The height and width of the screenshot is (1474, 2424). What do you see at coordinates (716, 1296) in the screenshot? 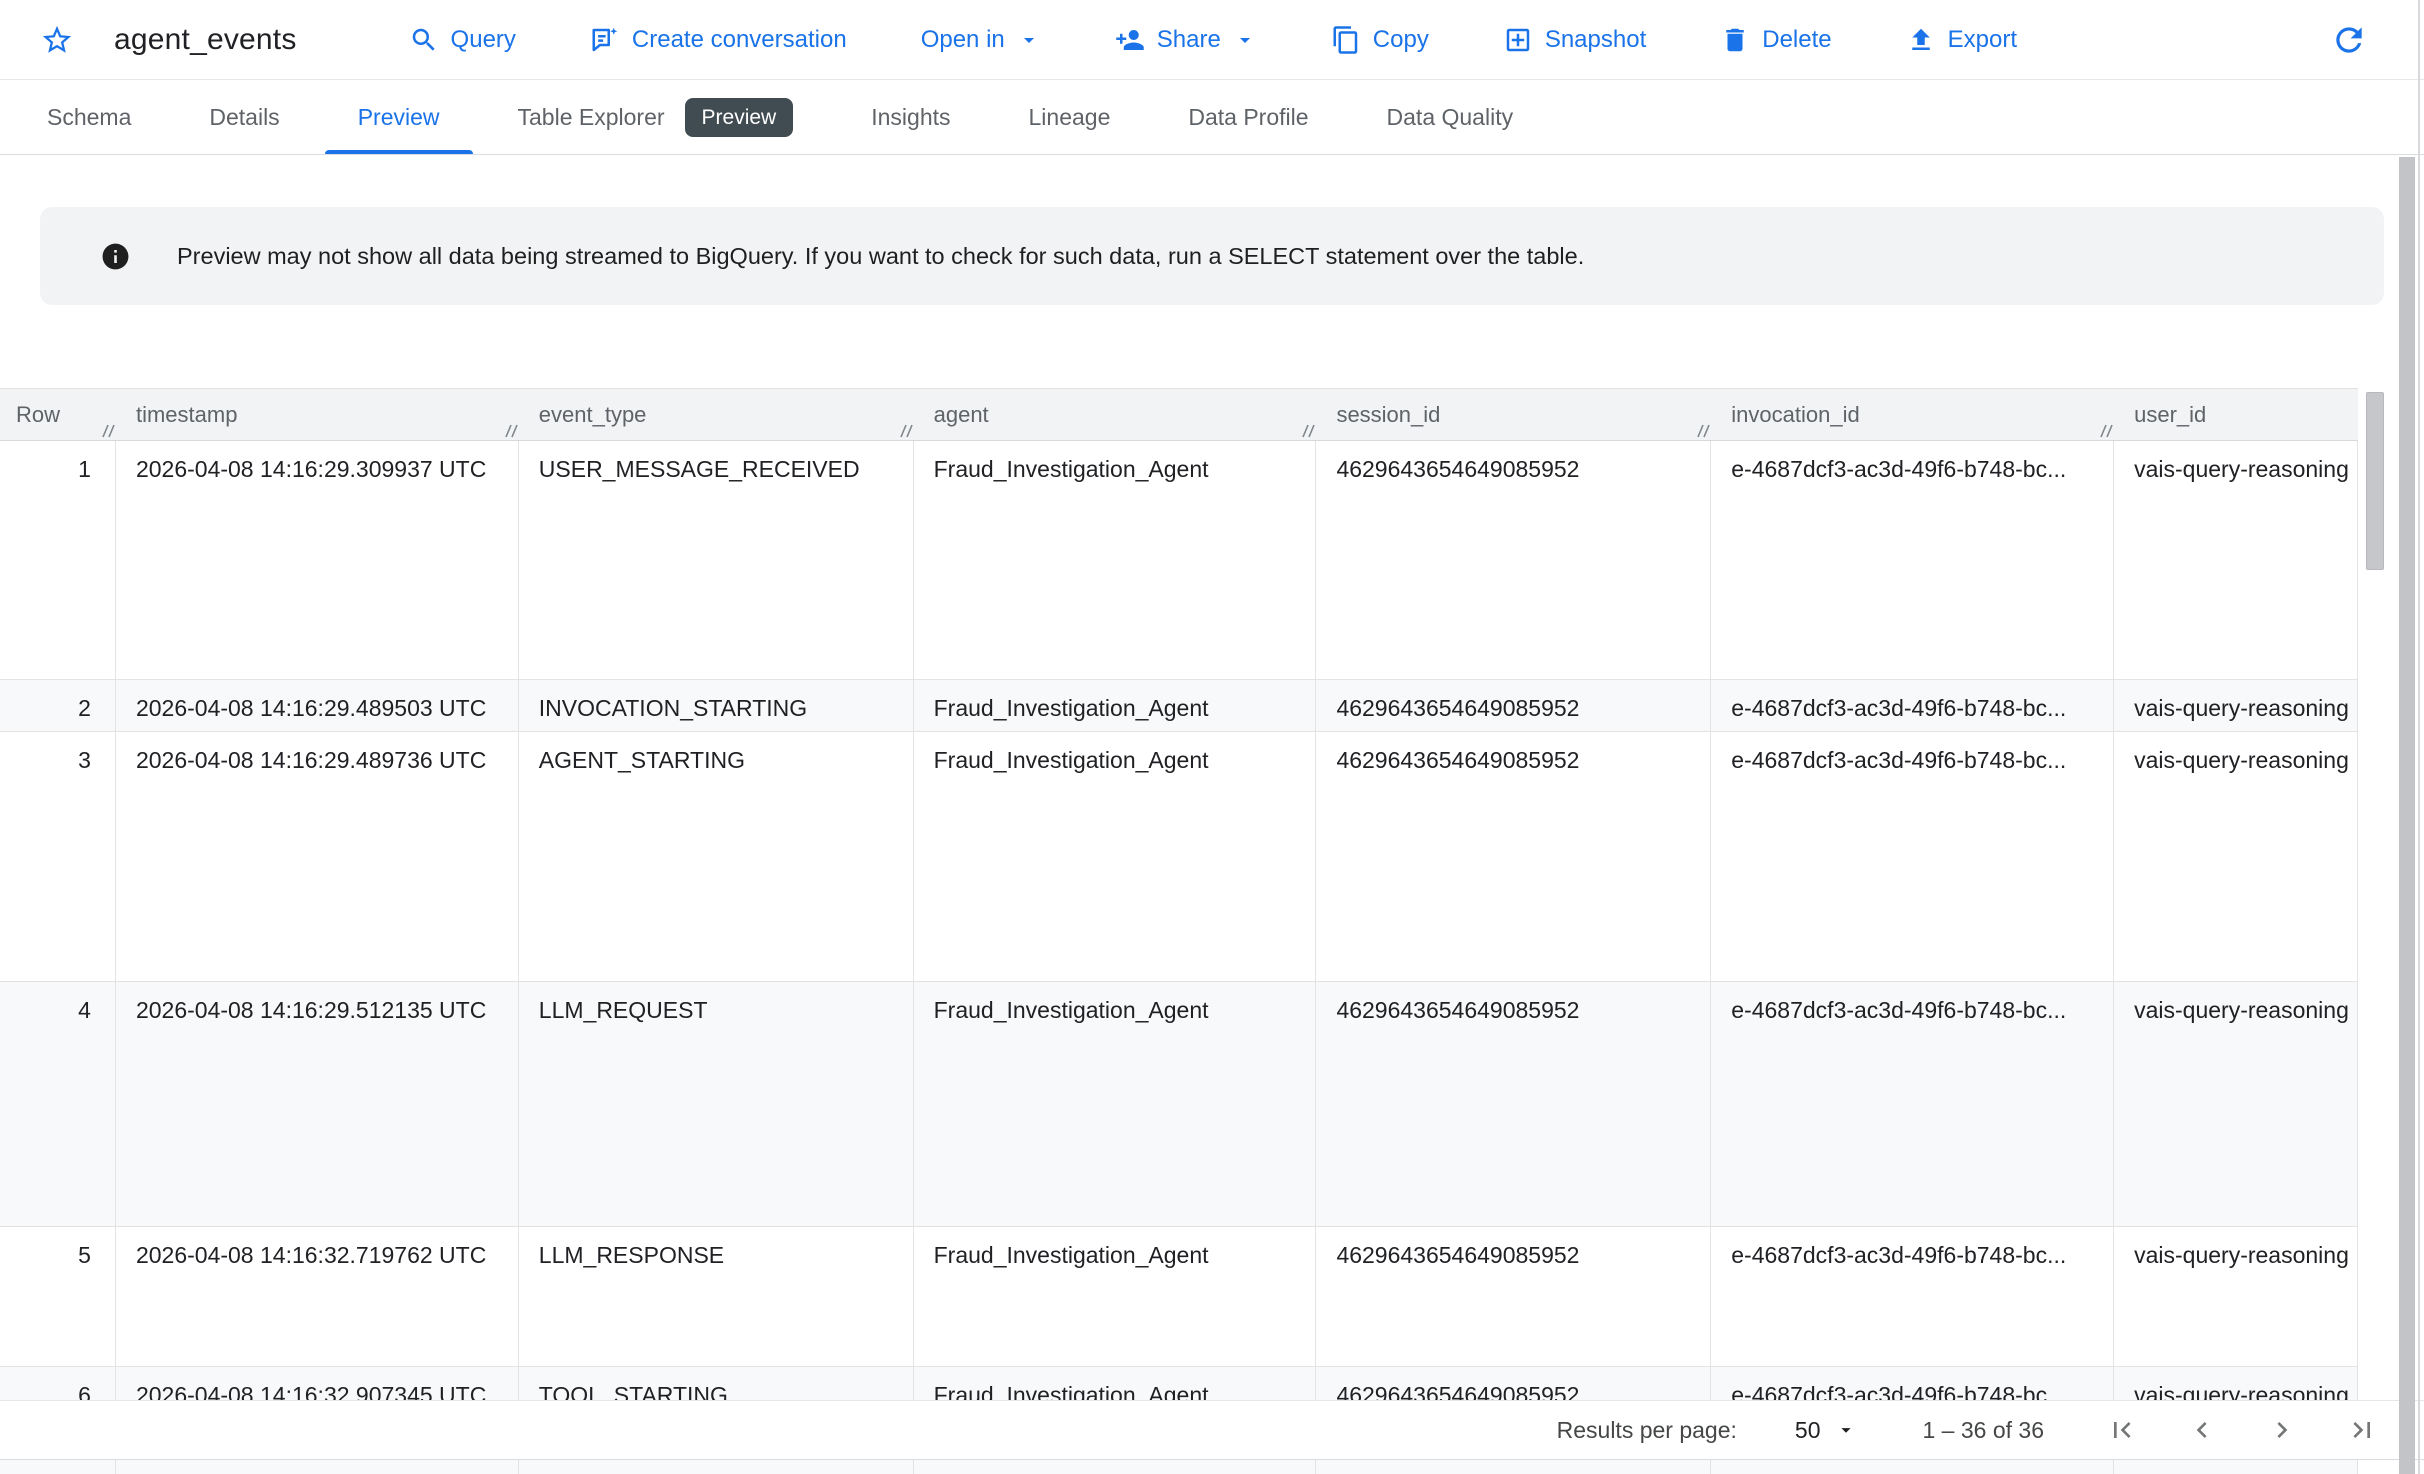
I see `cell-event-type: LLM_RESPONSE` at bounding box center [716, 1296].